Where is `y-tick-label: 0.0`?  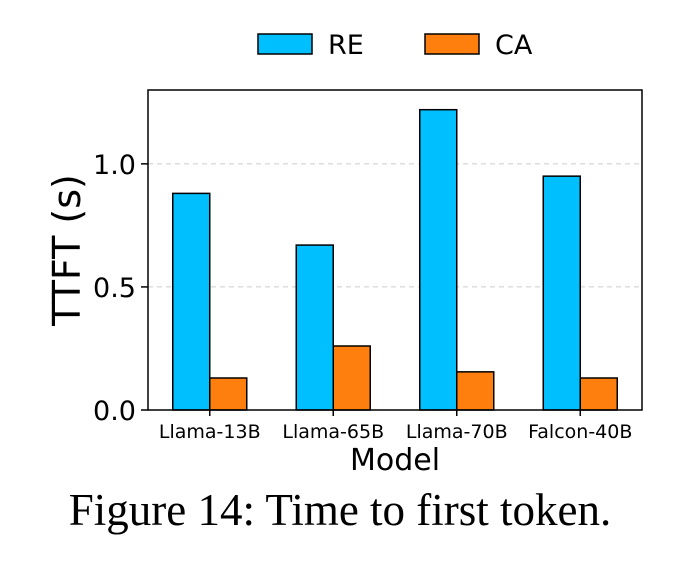
y-tick-label: 0.0 is located at coordinates (114, 411).